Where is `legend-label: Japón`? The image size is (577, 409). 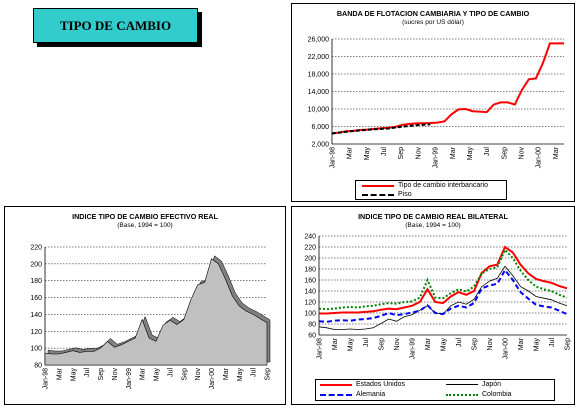
legend-label: Japón is located at coordinates (492, 384).